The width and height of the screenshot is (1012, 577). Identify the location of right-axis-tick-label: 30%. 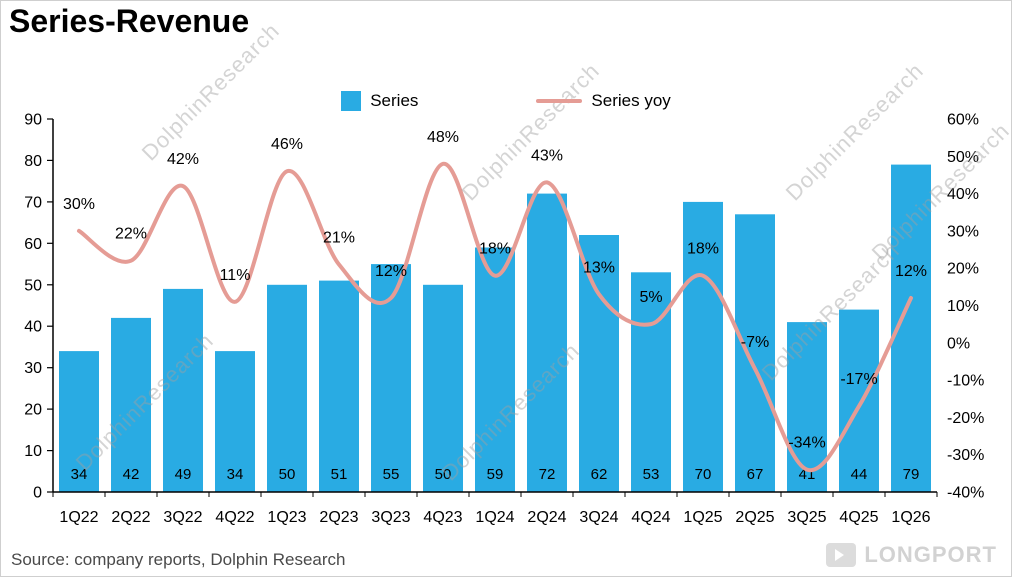
(963, 231).